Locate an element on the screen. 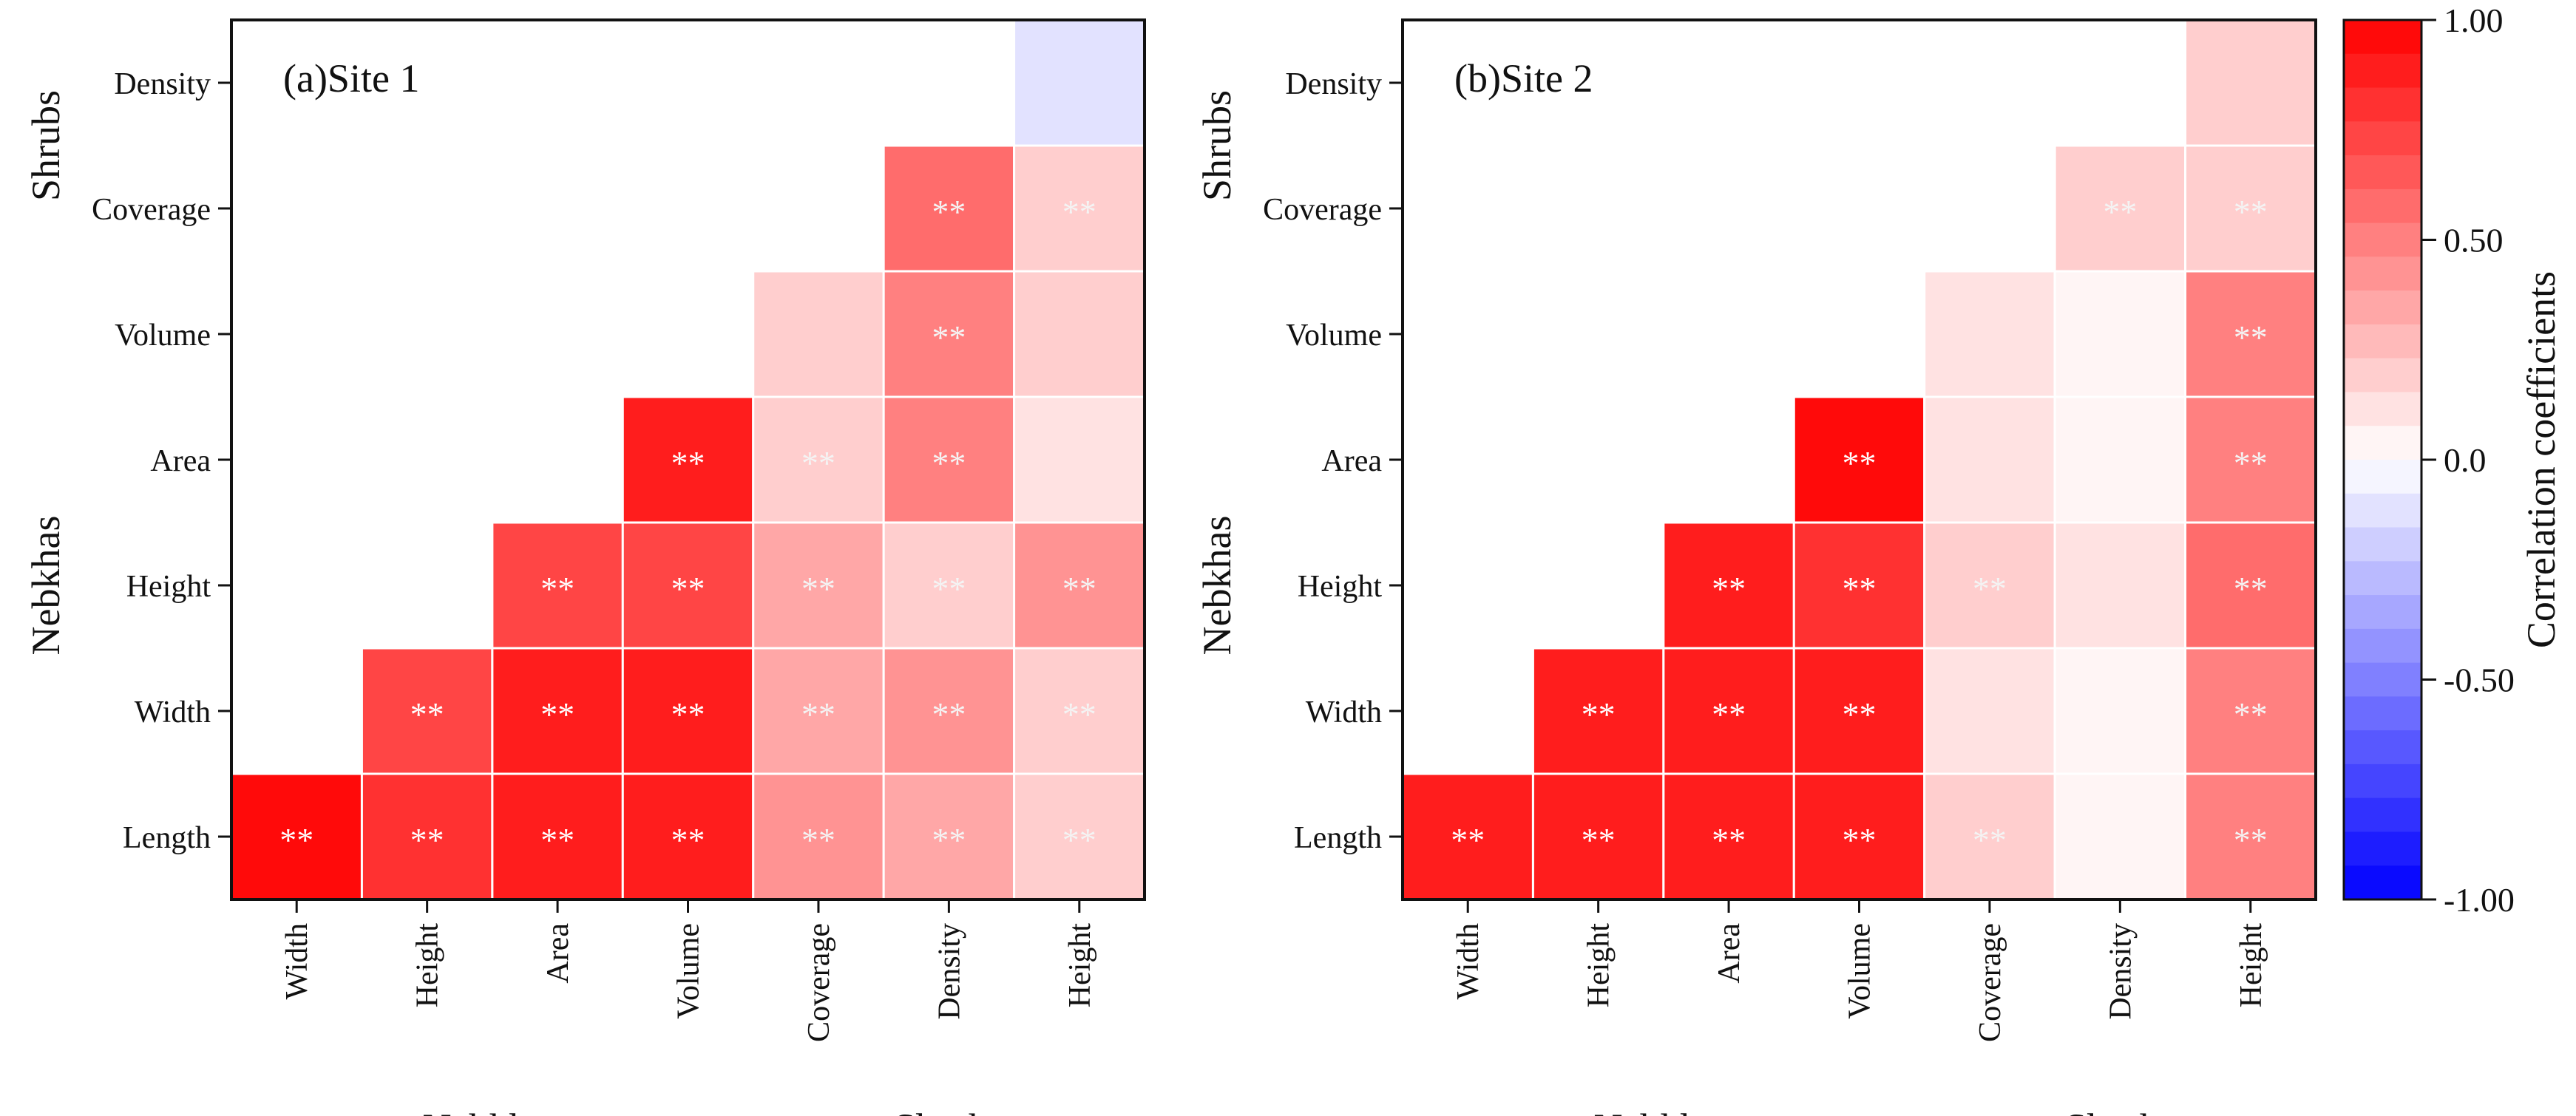  colorbar-tick-label: 0.50 is located at coordinates (2474, 240).